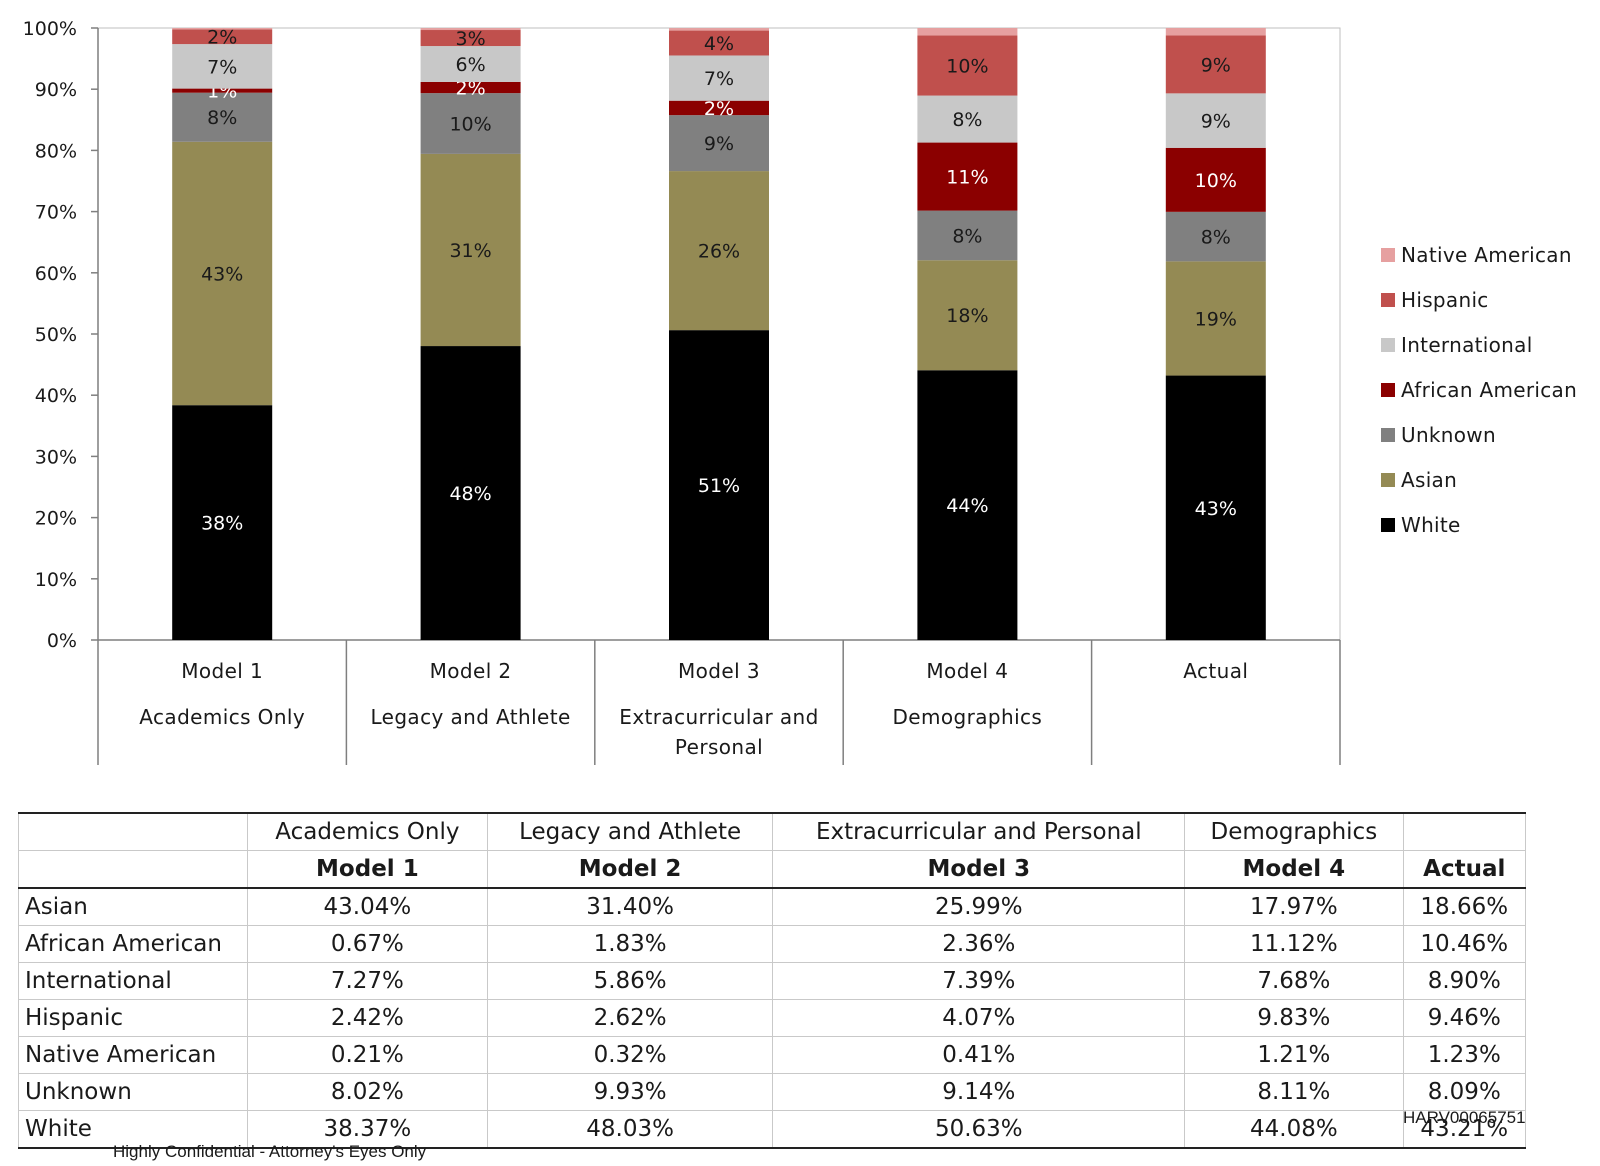 The image size is (1600, 1166). I want to click on table-cell: 7.68%, so click(1294, 981).